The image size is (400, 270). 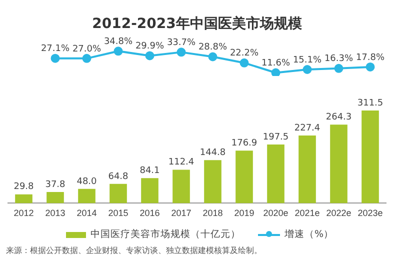 I want to click on data-label: 197.5, so click(x=275, y=137).